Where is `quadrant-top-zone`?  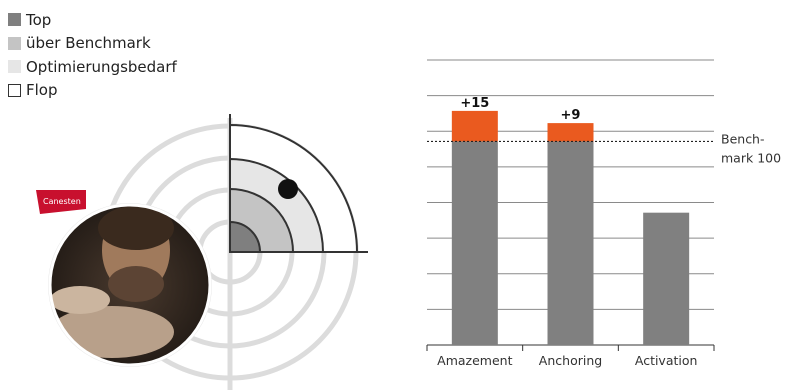 quadrant-top-zone is located at coordinates (245, 236).